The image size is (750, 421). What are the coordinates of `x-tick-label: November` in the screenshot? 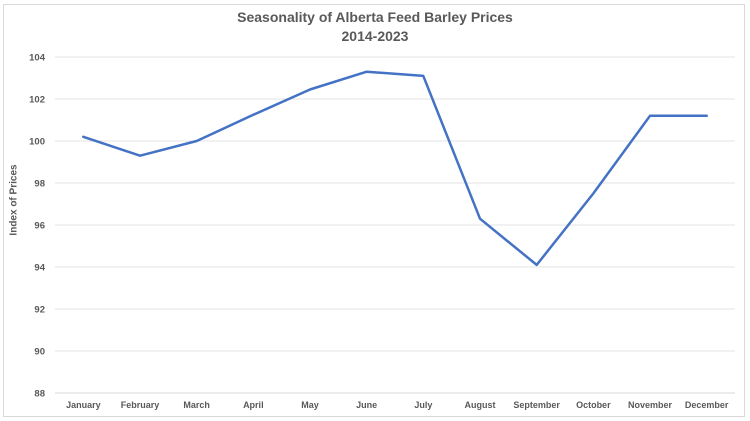 It's located at (650, 405).